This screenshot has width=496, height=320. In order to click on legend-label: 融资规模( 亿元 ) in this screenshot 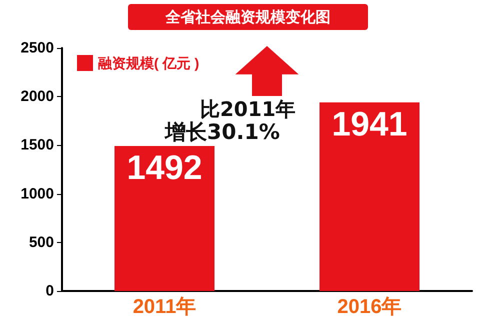, I will do `click(149, 63)`.